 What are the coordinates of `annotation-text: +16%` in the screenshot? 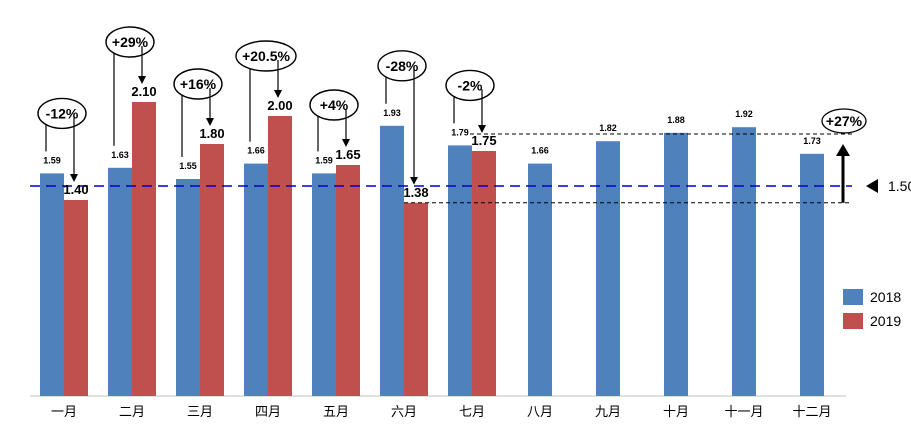 It's located at (198, 84).